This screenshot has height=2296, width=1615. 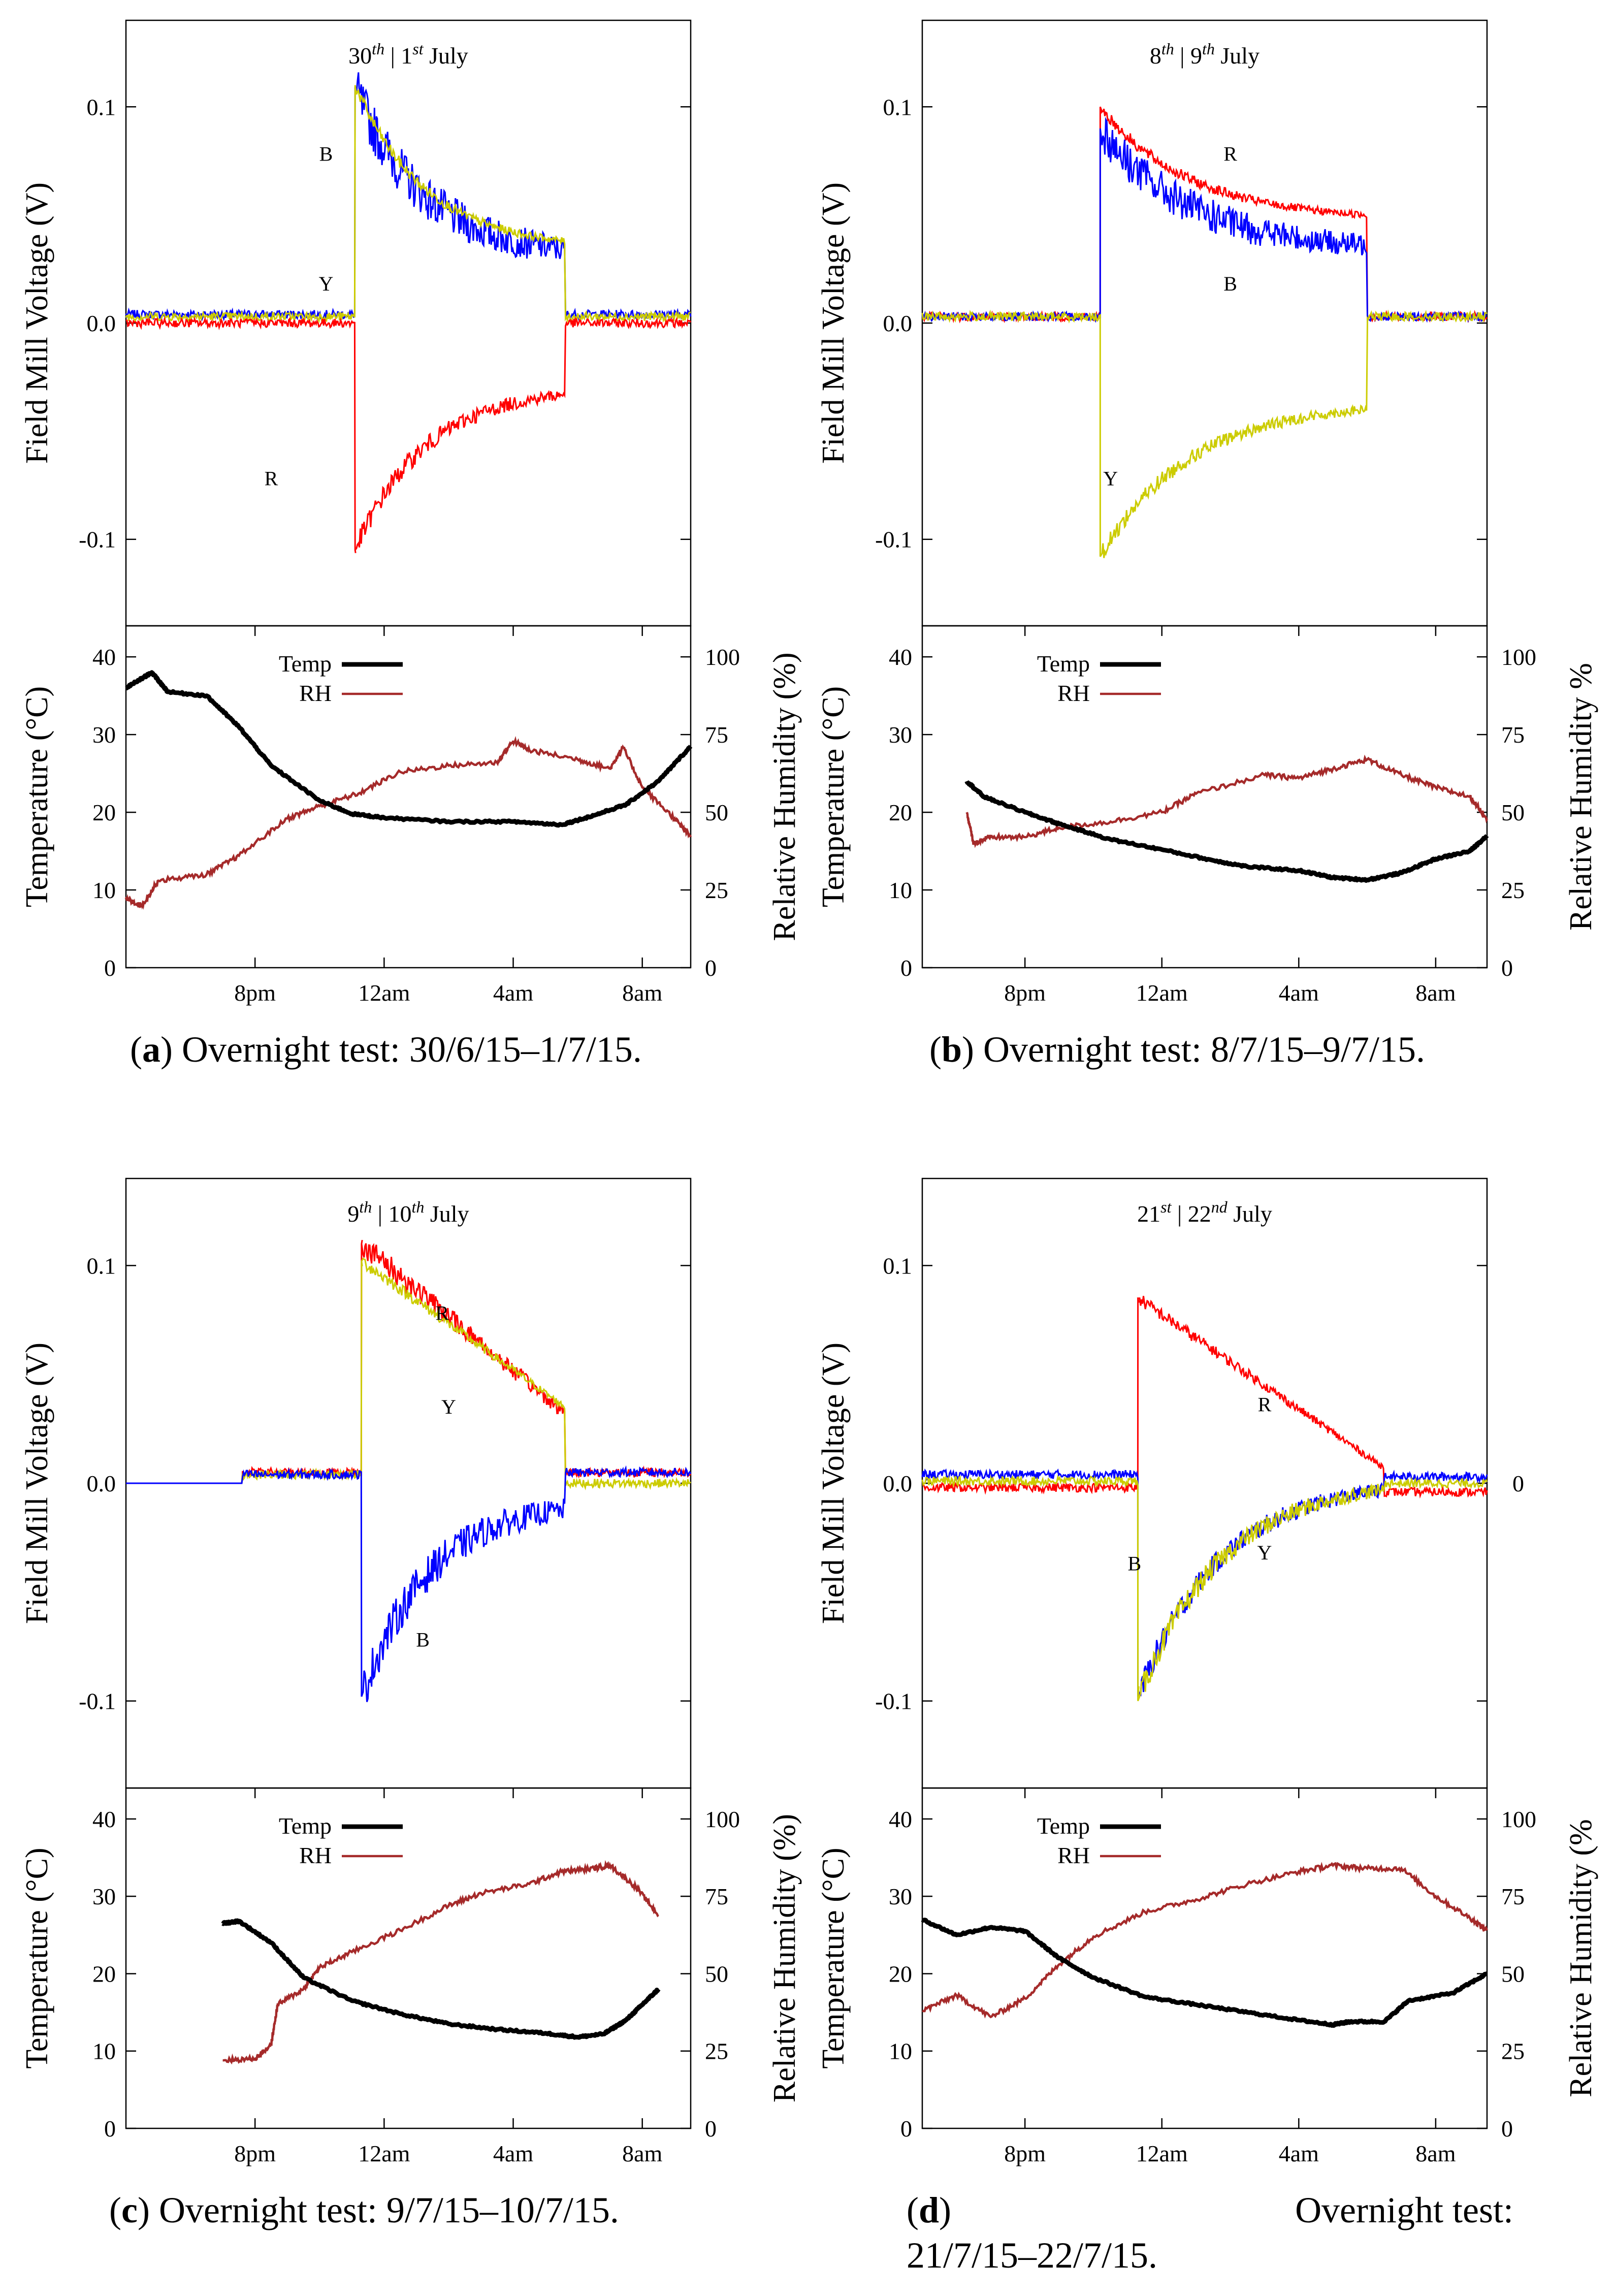 What do you see at coordinates (717, 1974) in the screenshot?
I see `rh-ytick-label-c-env: 50` at bounding box center [717, 1974].